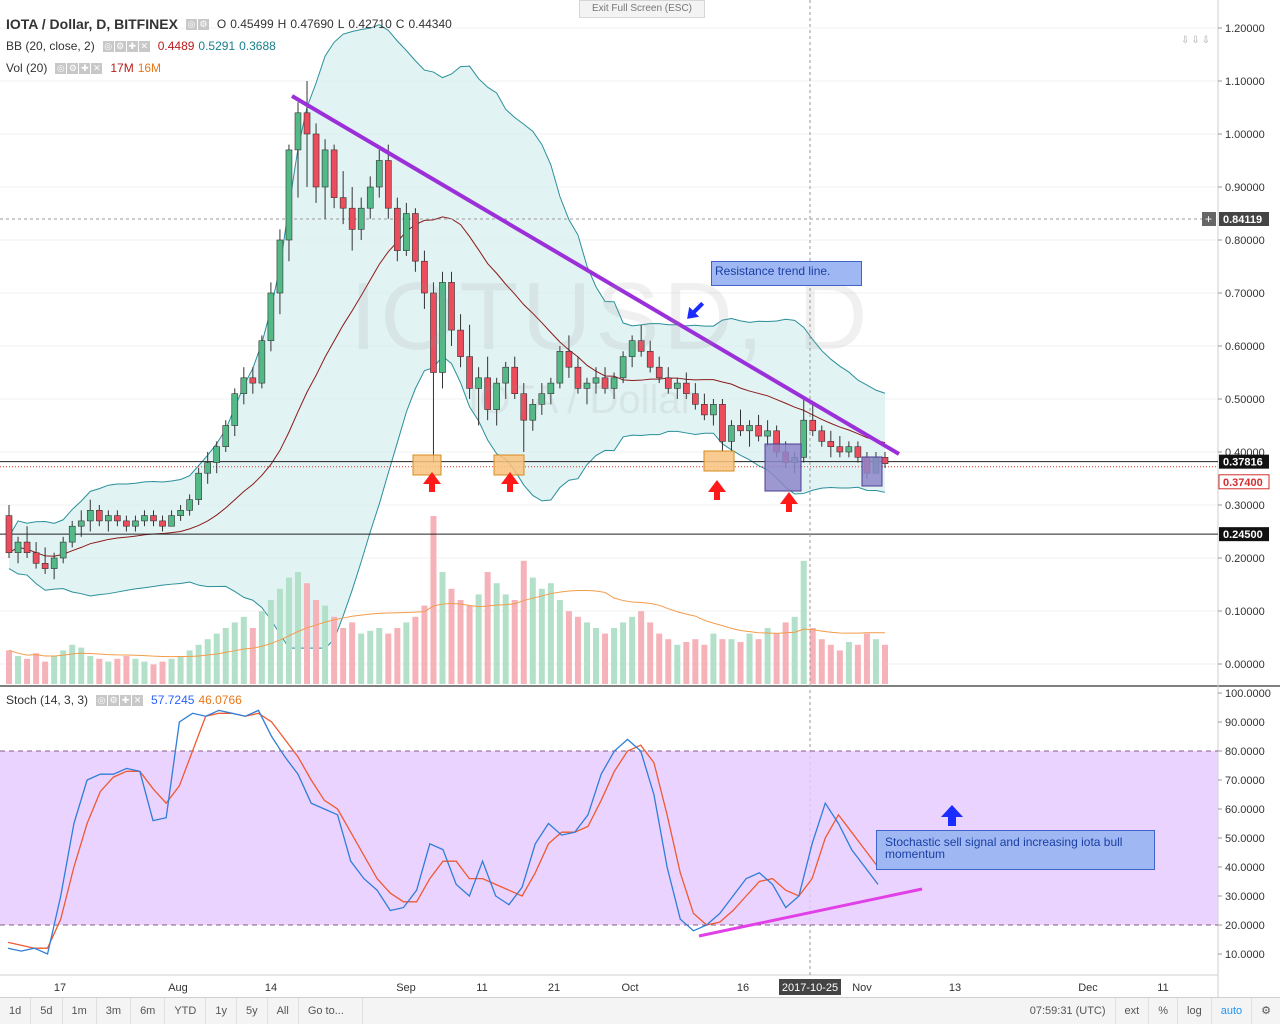 The width and height of the screenshot is (1280, 1024). What do you see at coordinates (220, 700) in the screenshot?
I see `stoch-d-value: 46.0766` at bounding box center [220, 700].